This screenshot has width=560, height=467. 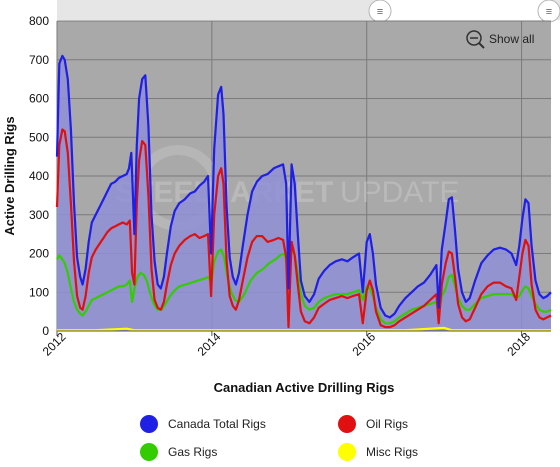 What do you see at coordinates (39, 21) in the screenshot?
I see `y-tick-label: 800` at bounding box center [39, 21].